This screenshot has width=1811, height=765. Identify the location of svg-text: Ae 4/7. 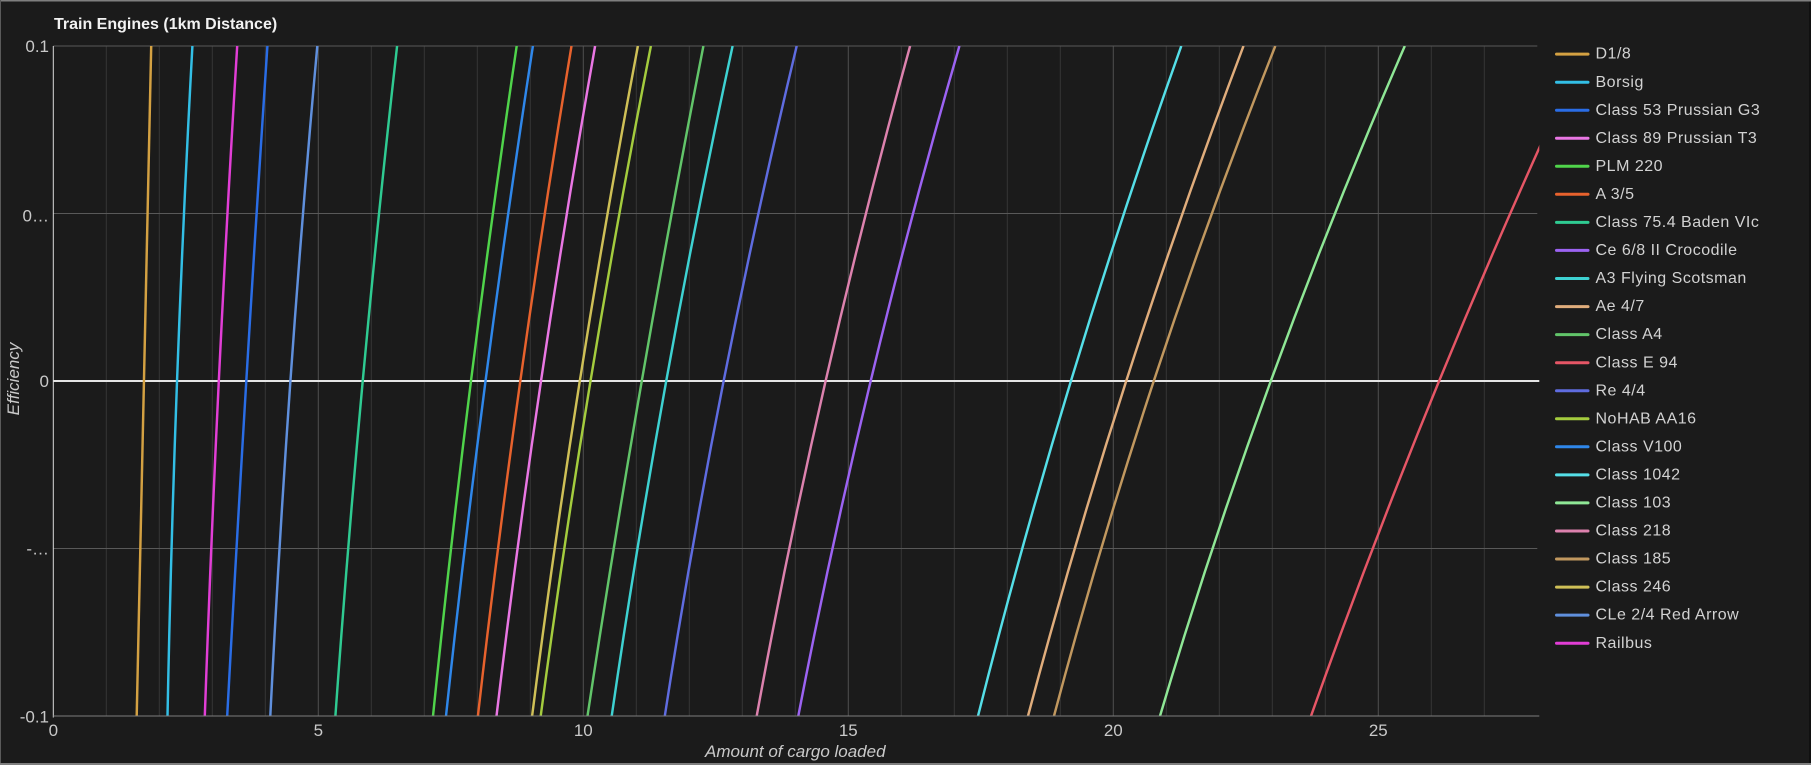
(1620, 306).